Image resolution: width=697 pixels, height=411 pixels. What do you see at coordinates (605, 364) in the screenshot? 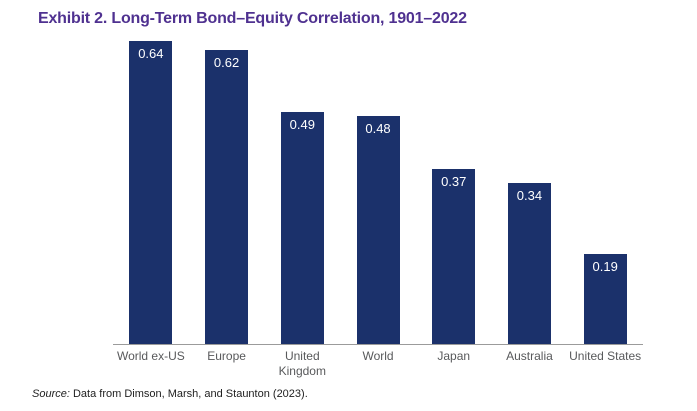
I see `category-label-slot: United States` at bounding box center [605, 364].